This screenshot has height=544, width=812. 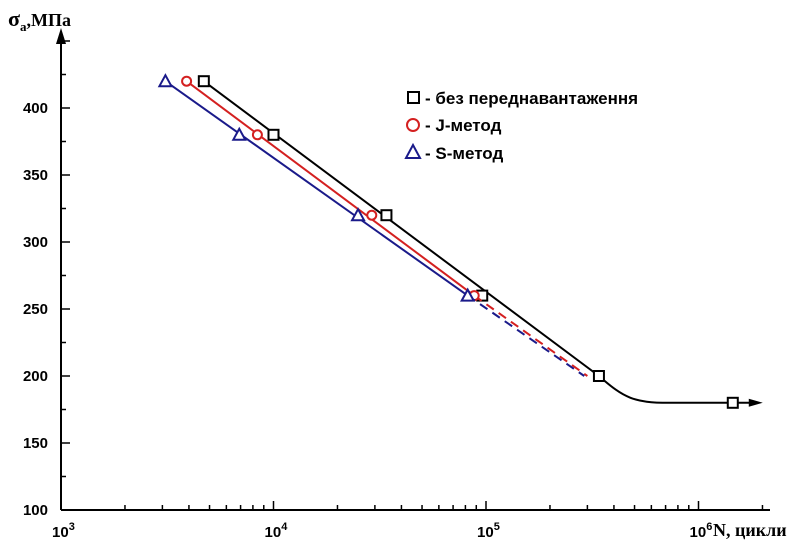 What do you see at coordinates (531, 98) in the screenshot?
I see `legend-label-series-1: - без переднавантаження` at bounding box center [531, 98].